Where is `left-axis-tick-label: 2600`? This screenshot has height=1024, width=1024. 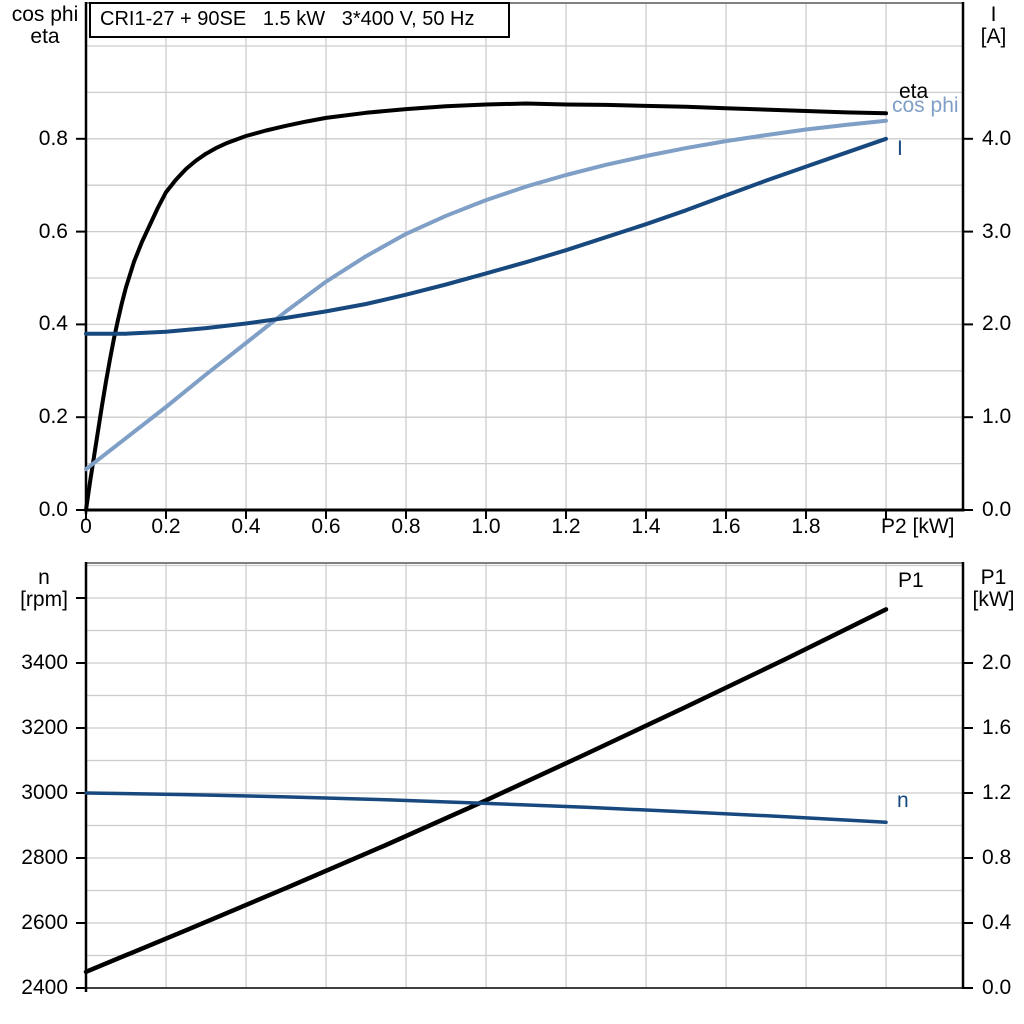 left-axis-tick-label: 2600 is located at coordinates (44, 922).